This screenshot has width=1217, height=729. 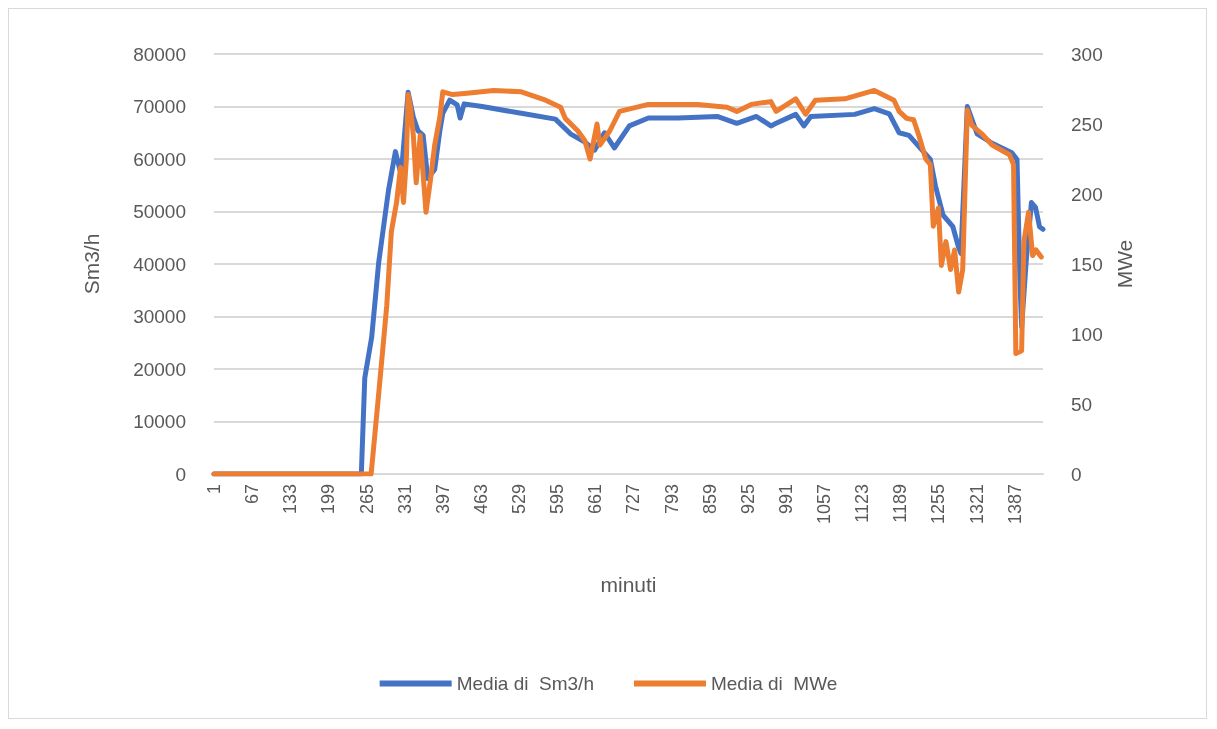 I want to click on legend-label: Media di Sm3/h, so click(x=525, y=683).